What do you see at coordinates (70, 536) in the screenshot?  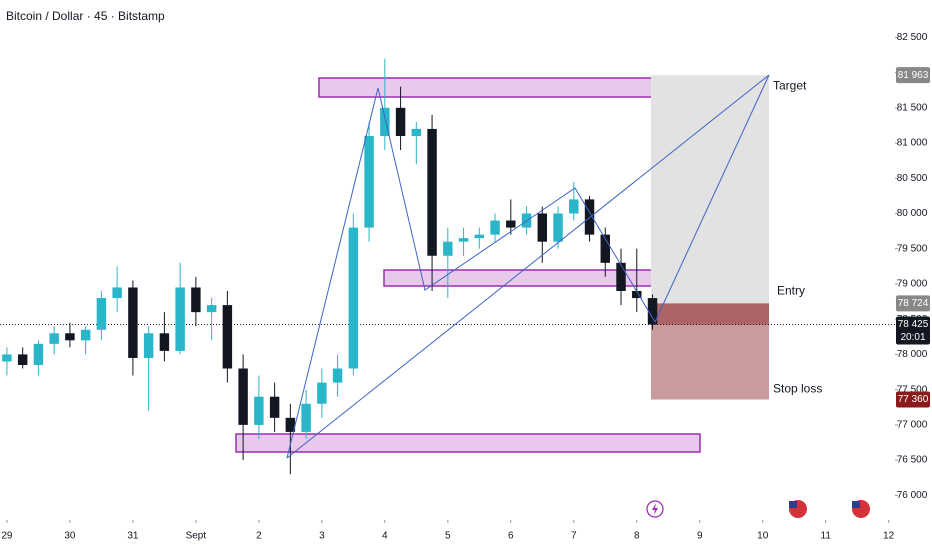 I see `x-tick-label: 30` at bounding box center [70, 536].